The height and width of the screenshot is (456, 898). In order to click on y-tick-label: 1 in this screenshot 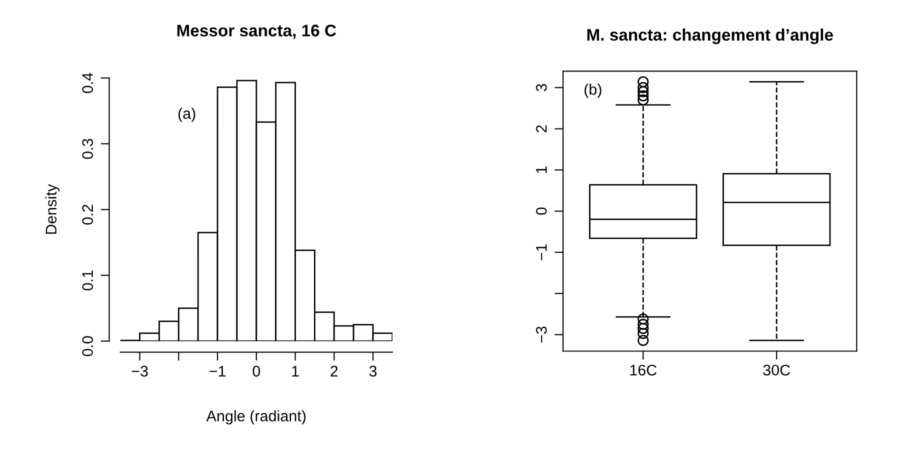, I will do `click(541, 170)`.